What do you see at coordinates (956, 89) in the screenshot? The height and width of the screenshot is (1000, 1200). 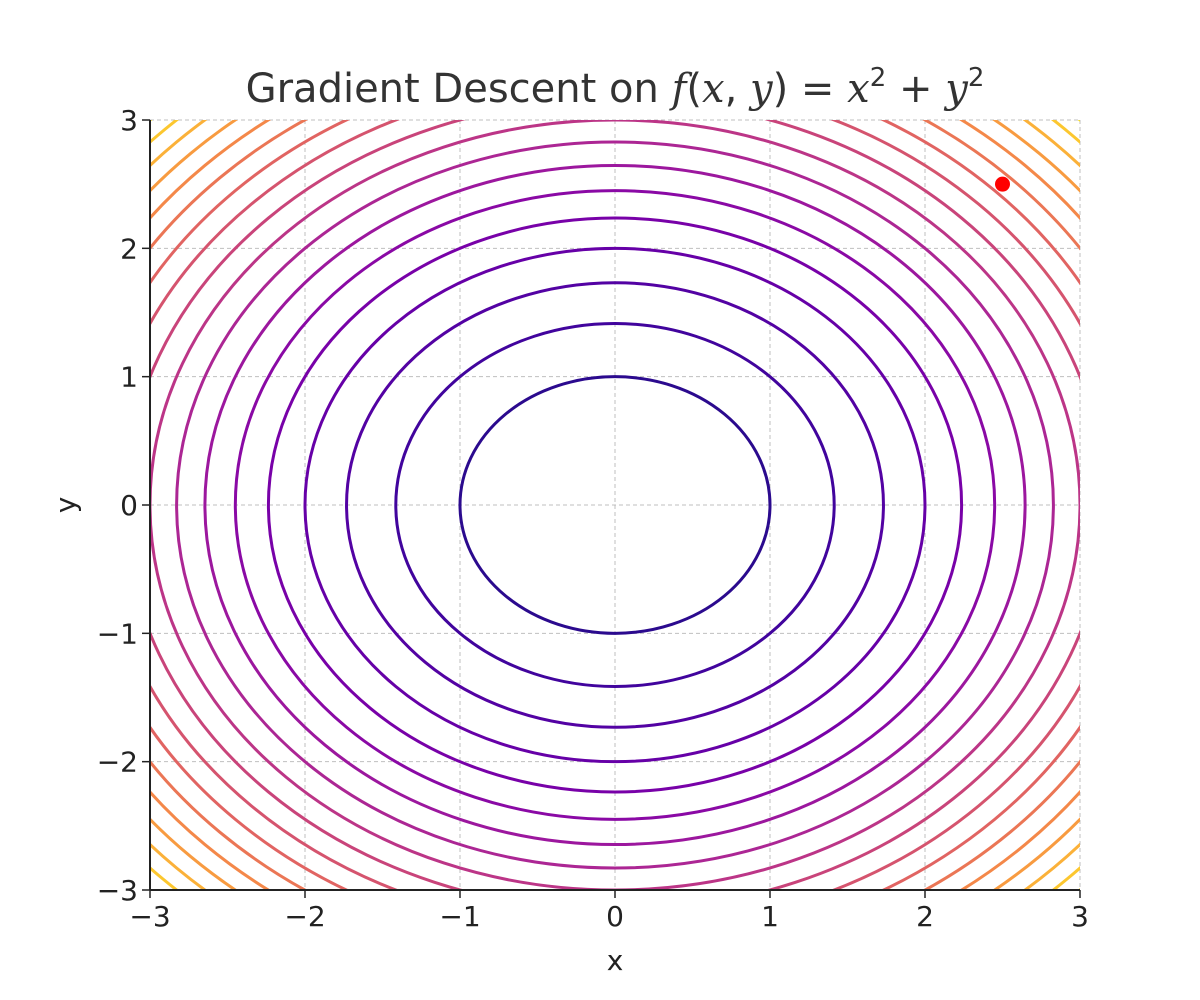 I see `title-y-term: y` at bounding box center [956, 89].